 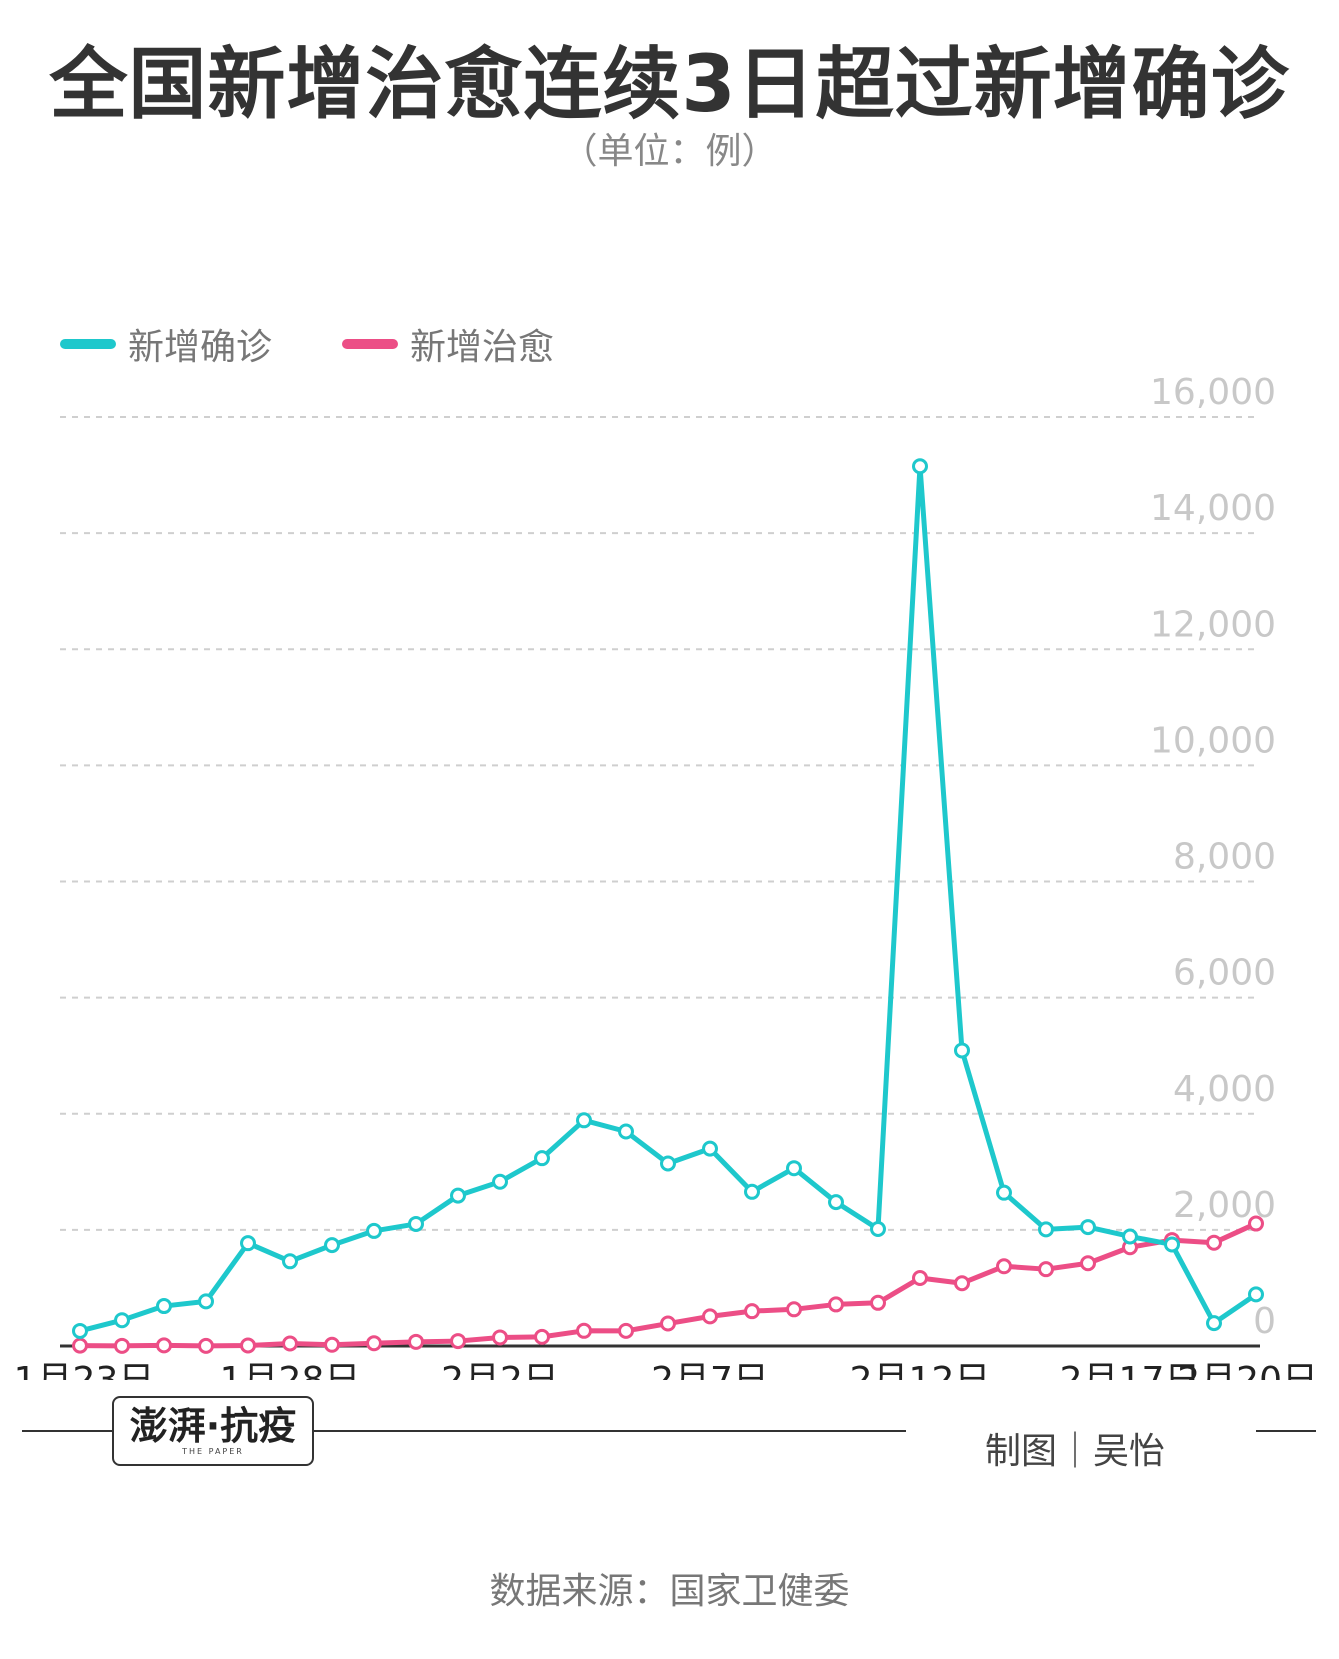 What do you see at coordinates (1213, 740) in the screenshot?
I see `y-tick-label: 10,000` at bounding box center [1213, 740].